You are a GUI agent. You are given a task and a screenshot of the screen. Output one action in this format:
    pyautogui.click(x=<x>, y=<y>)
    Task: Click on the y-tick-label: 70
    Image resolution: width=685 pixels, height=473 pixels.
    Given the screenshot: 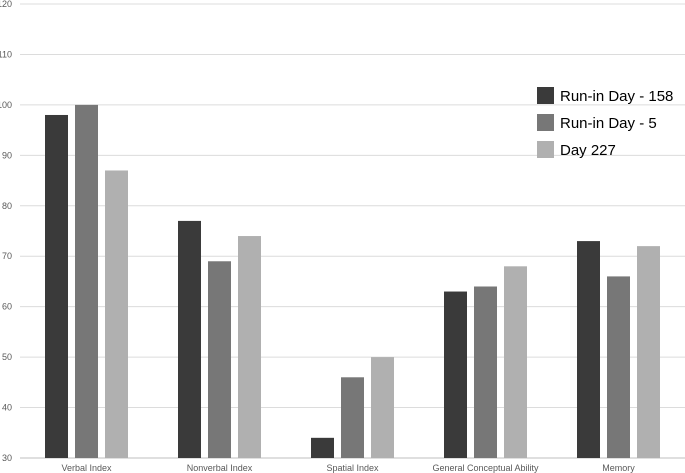 What is the action you would take?
    pyautogui.click(x=7, y=256)
    